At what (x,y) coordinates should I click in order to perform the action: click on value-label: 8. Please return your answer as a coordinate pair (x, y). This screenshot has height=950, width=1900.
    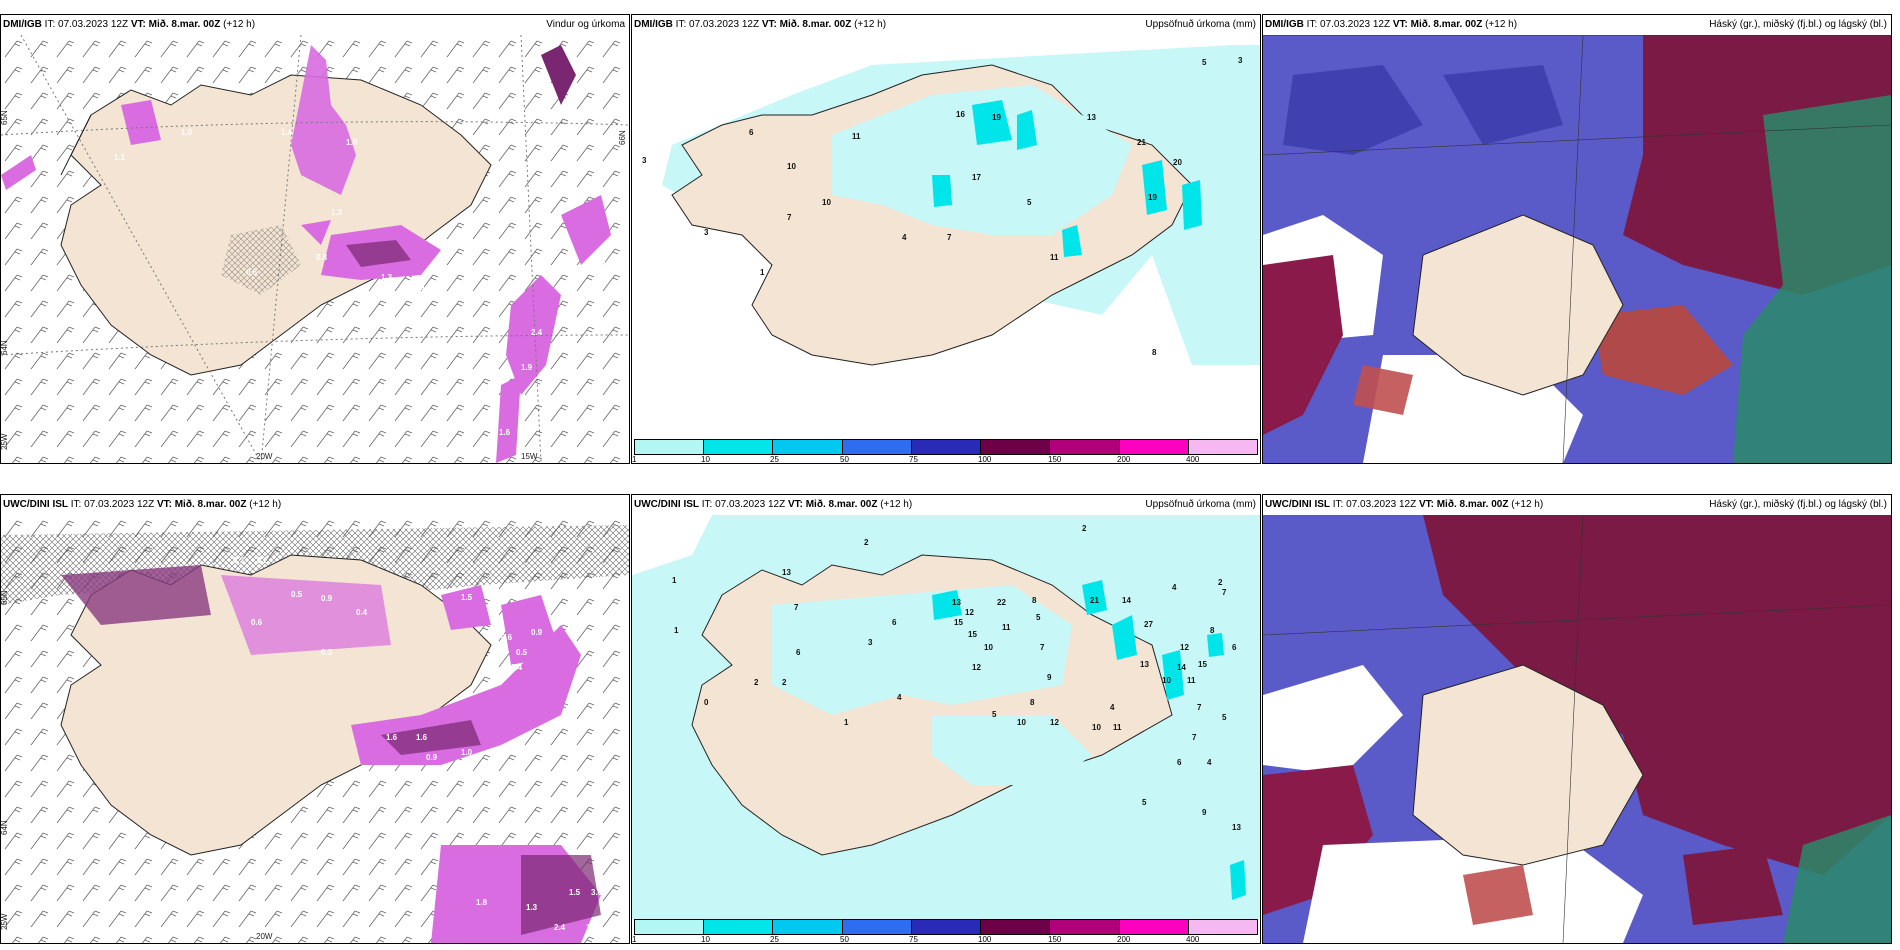
    Looking at the image, I should click on (1212, 630).